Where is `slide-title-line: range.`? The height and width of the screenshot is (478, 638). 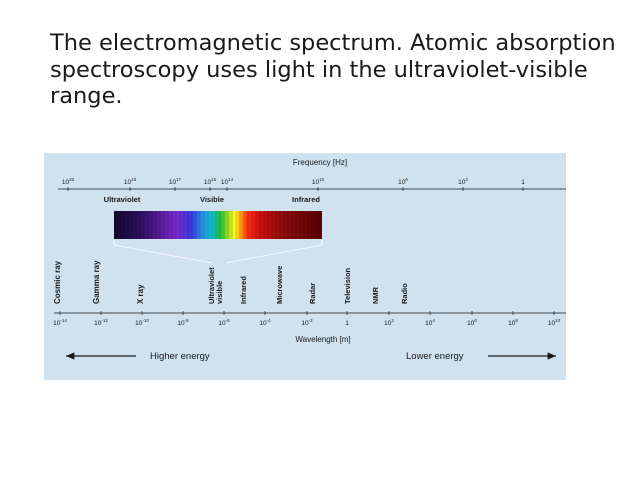 slide-title-line: range. is located at coordinates (86, 96).